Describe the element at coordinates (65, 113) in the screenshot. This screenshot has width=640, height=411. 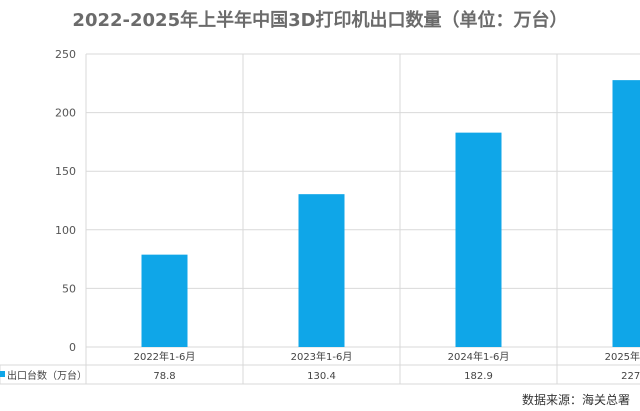
I see `y-tick-label: 200` at that location.